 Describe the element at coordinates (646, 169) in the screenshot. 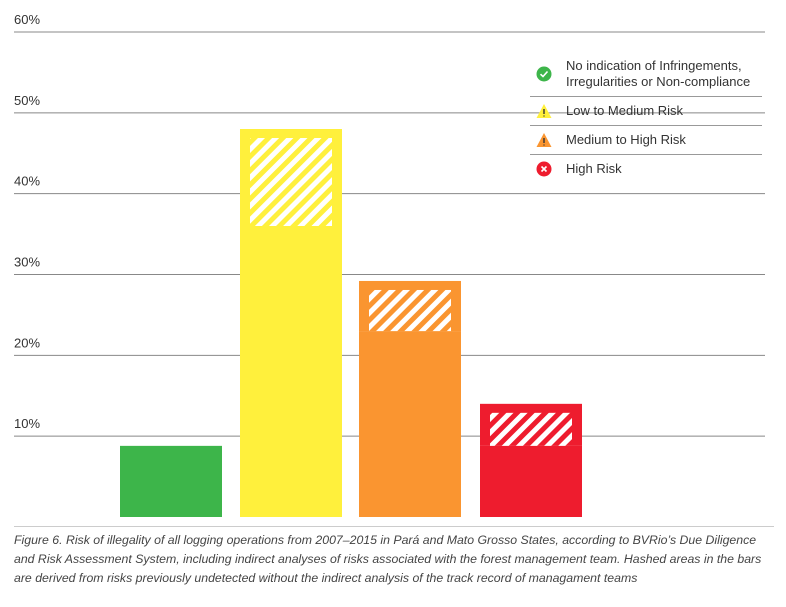

I see `legend-item: High Risk` at that location.